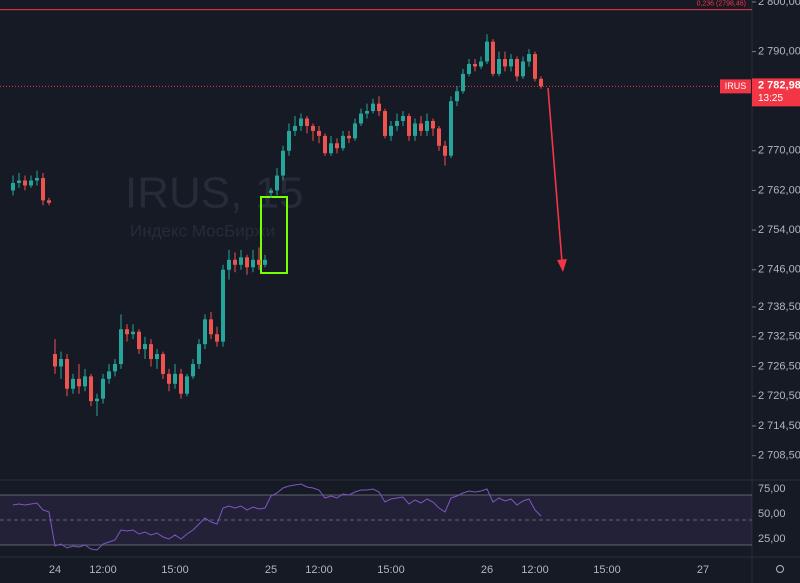 The height and width of the screenshot is (583, 800). What do you see at coordinates (779, 366) in the screenshot?
I see `y-tick-label: 2 726,50` at bounding box center [779, 366].